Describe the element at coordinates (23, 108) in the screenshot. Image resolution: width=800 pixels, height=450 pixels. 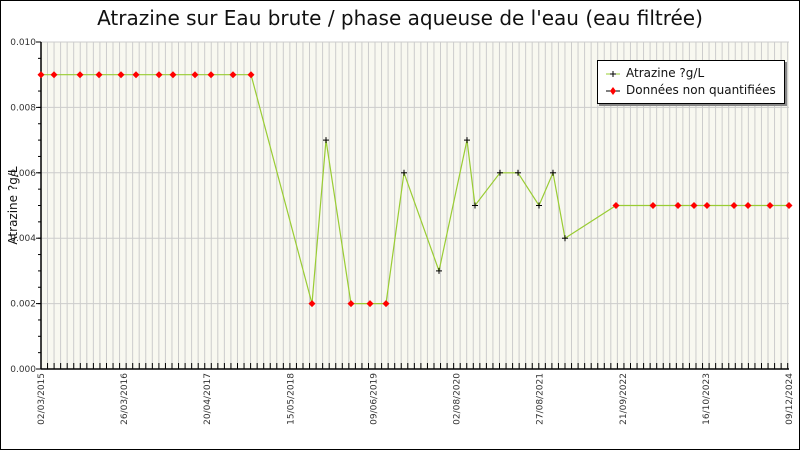
I see `y-tick-label: 0.008` at that location.